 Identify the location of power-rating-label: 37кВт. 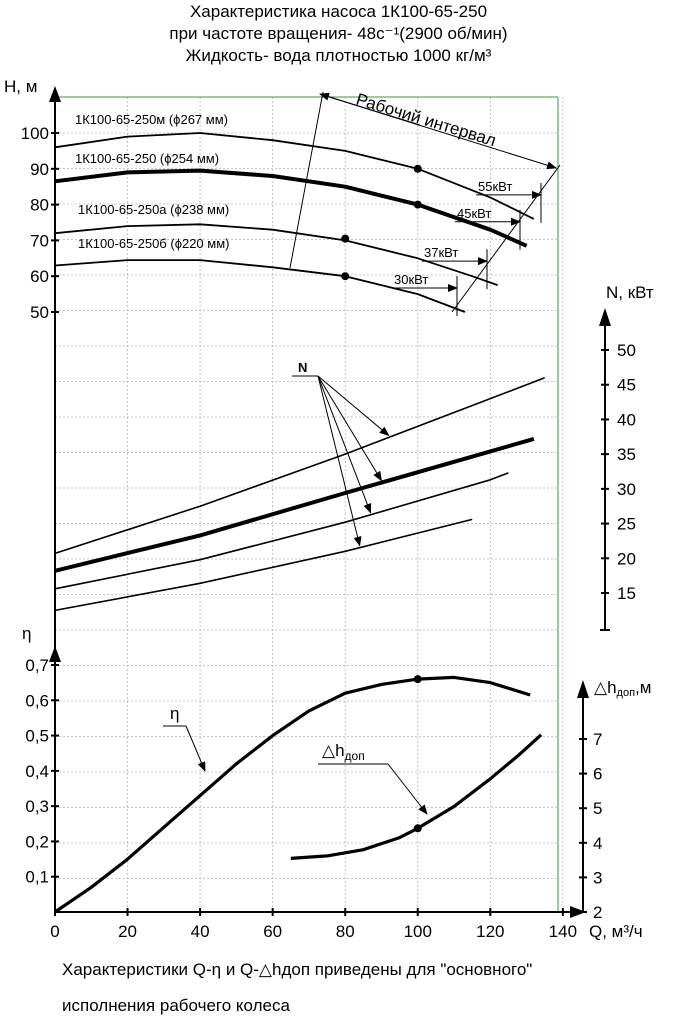
(441, 252).